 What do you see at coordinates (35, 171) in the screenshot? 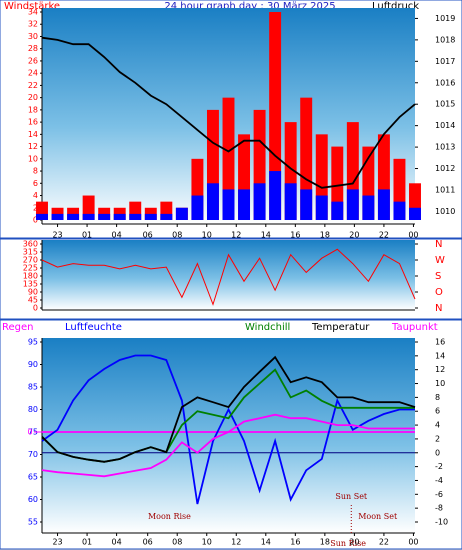
I see `y-tick-label: 8` at bounding box center [35, 171].